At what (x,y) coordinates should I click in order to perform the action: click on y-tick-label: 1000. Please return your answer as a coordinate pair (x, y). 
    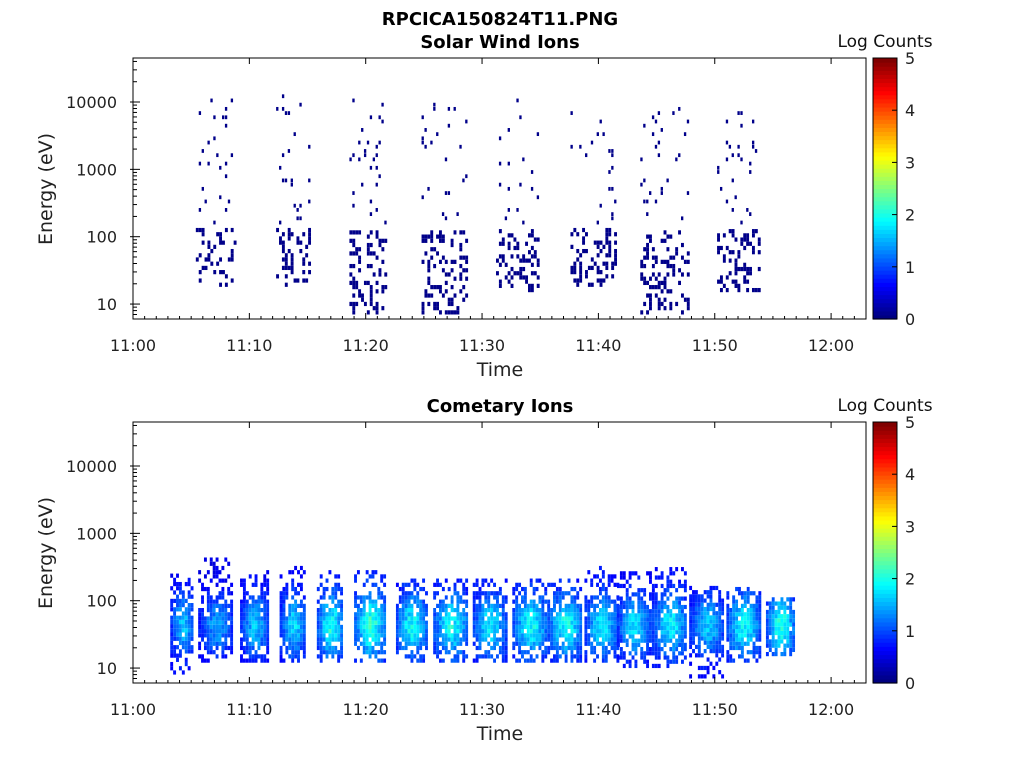
    Looking at the image, I should click on (96, 533).